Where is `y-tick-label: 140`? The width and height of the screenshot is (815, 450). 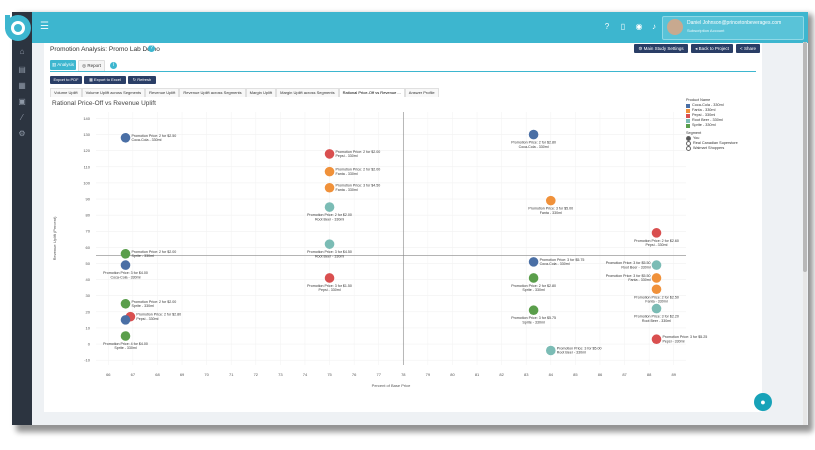 y-tick-label: 140 is located at coordinates (86, 118).